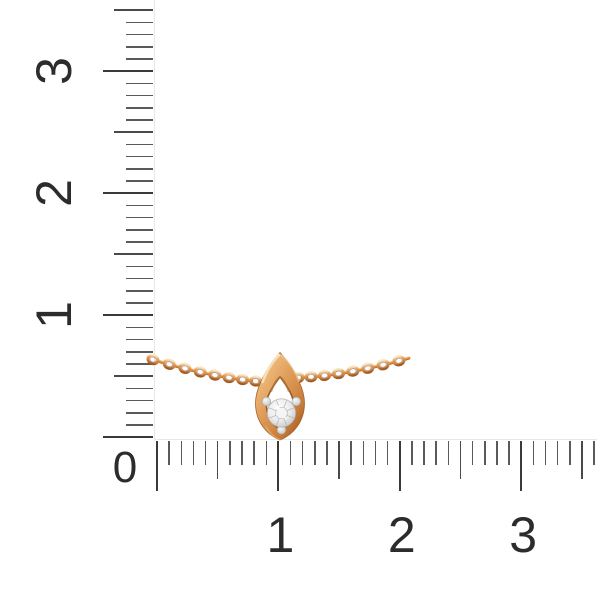 This screenshot has height=600, width=600. I want to click on pendant-inner-shadow, so click(280, 384).